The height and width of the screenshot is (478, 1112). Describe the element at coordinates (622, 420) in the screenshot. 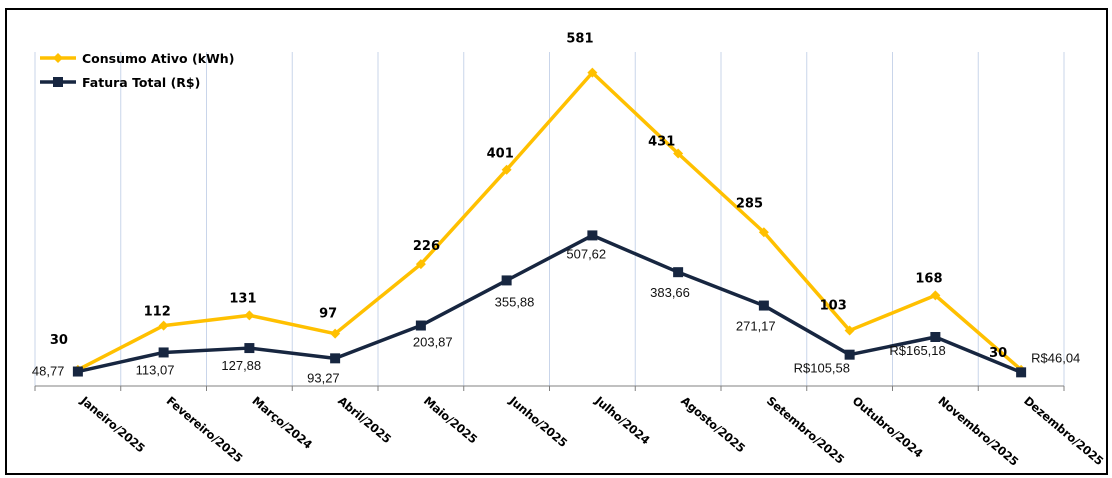

I see `x-tick-label: Julho/2024` at that location.